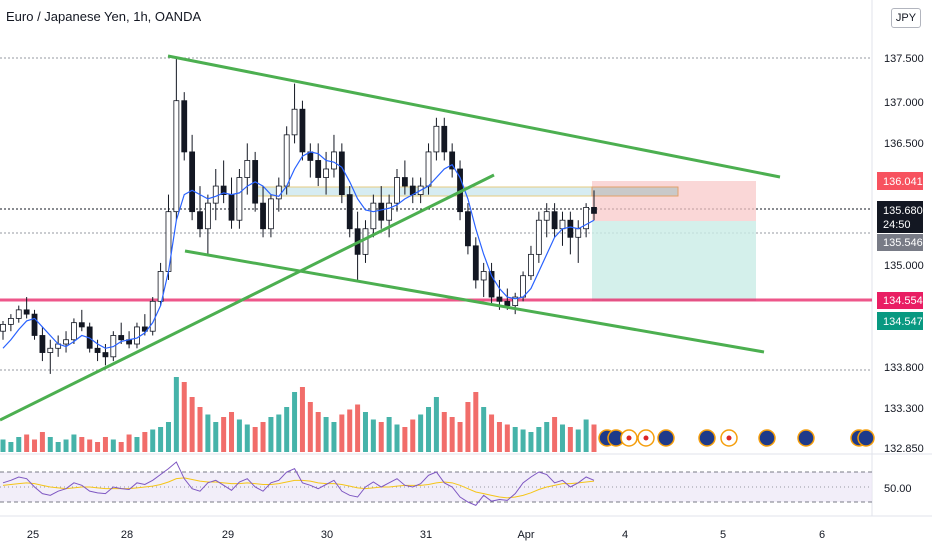  What do you see at coordinates (723, 535) in the screenshot?
I see `x-tick-label: 5` at bounding box center [723, 535].